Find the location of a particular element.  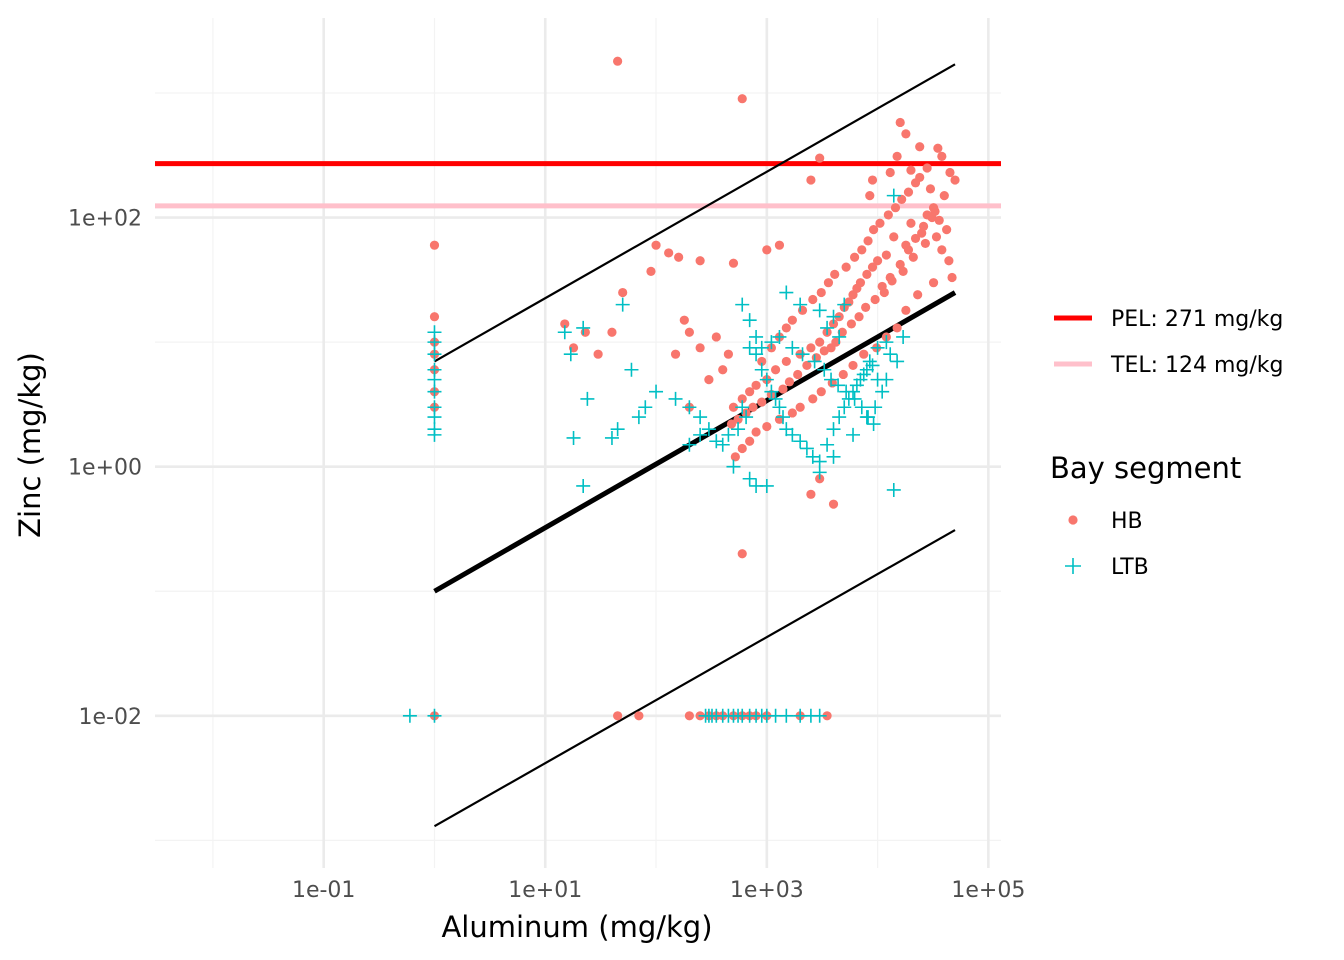

x-tick-label: 1e-01 is located at coordinates (323, 890).